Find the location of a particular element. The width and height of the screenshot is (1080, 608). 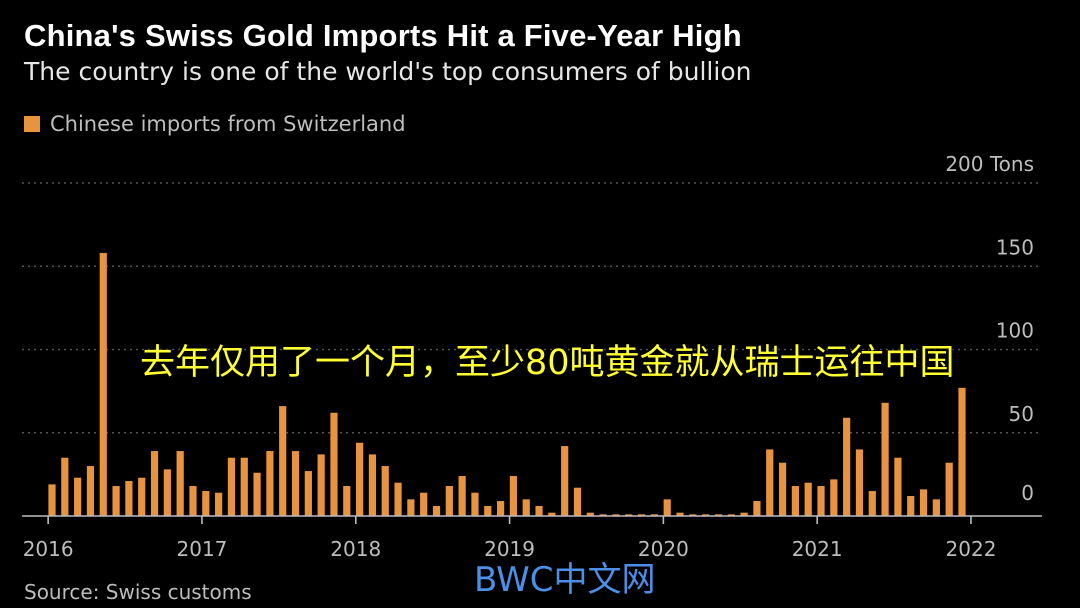

y-tick-label: 200 Tons is located at coordinates (989, 164).